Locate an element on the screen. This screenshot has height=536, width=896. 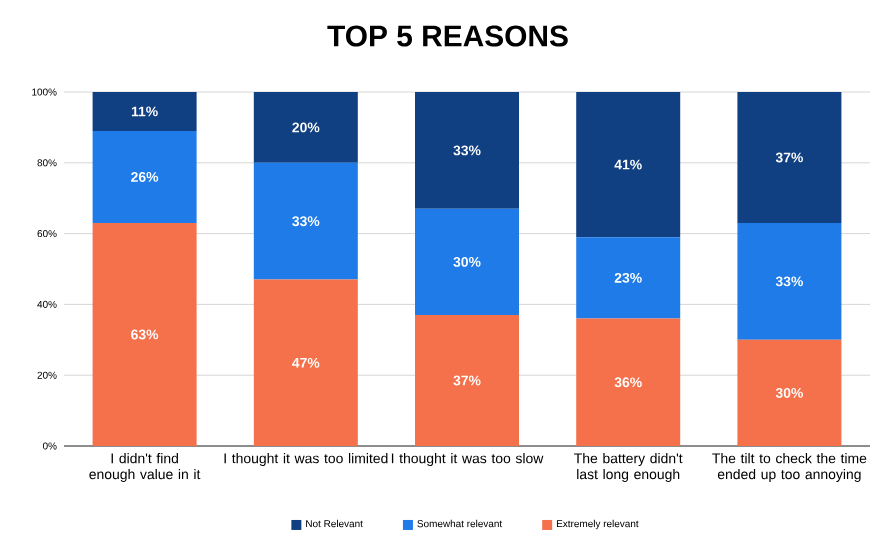
chart-title: TOP 5 REASONS is located at coordinates (447, 36).